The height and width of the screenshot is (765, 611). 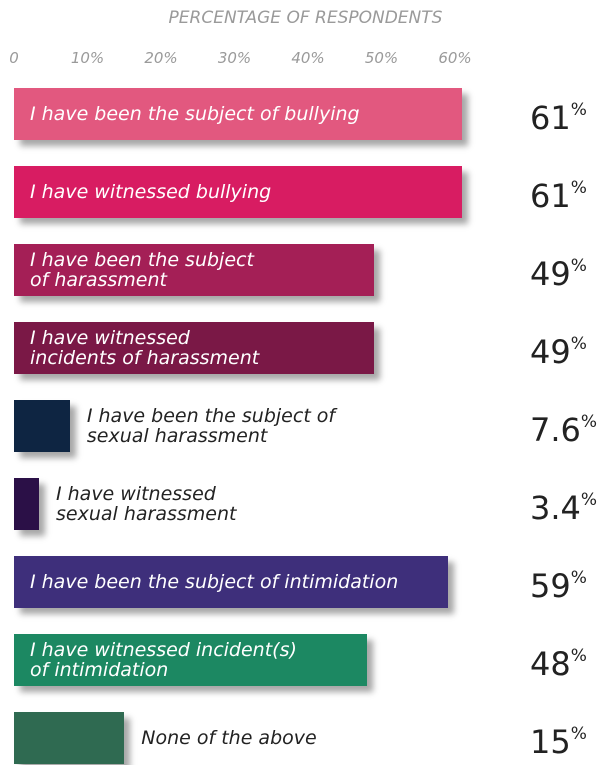 What do you see at coordinates (146, 504) in the screenshot?
I see `category-label: I have witnessed sexual harassment` at bounding box center [146, 504].